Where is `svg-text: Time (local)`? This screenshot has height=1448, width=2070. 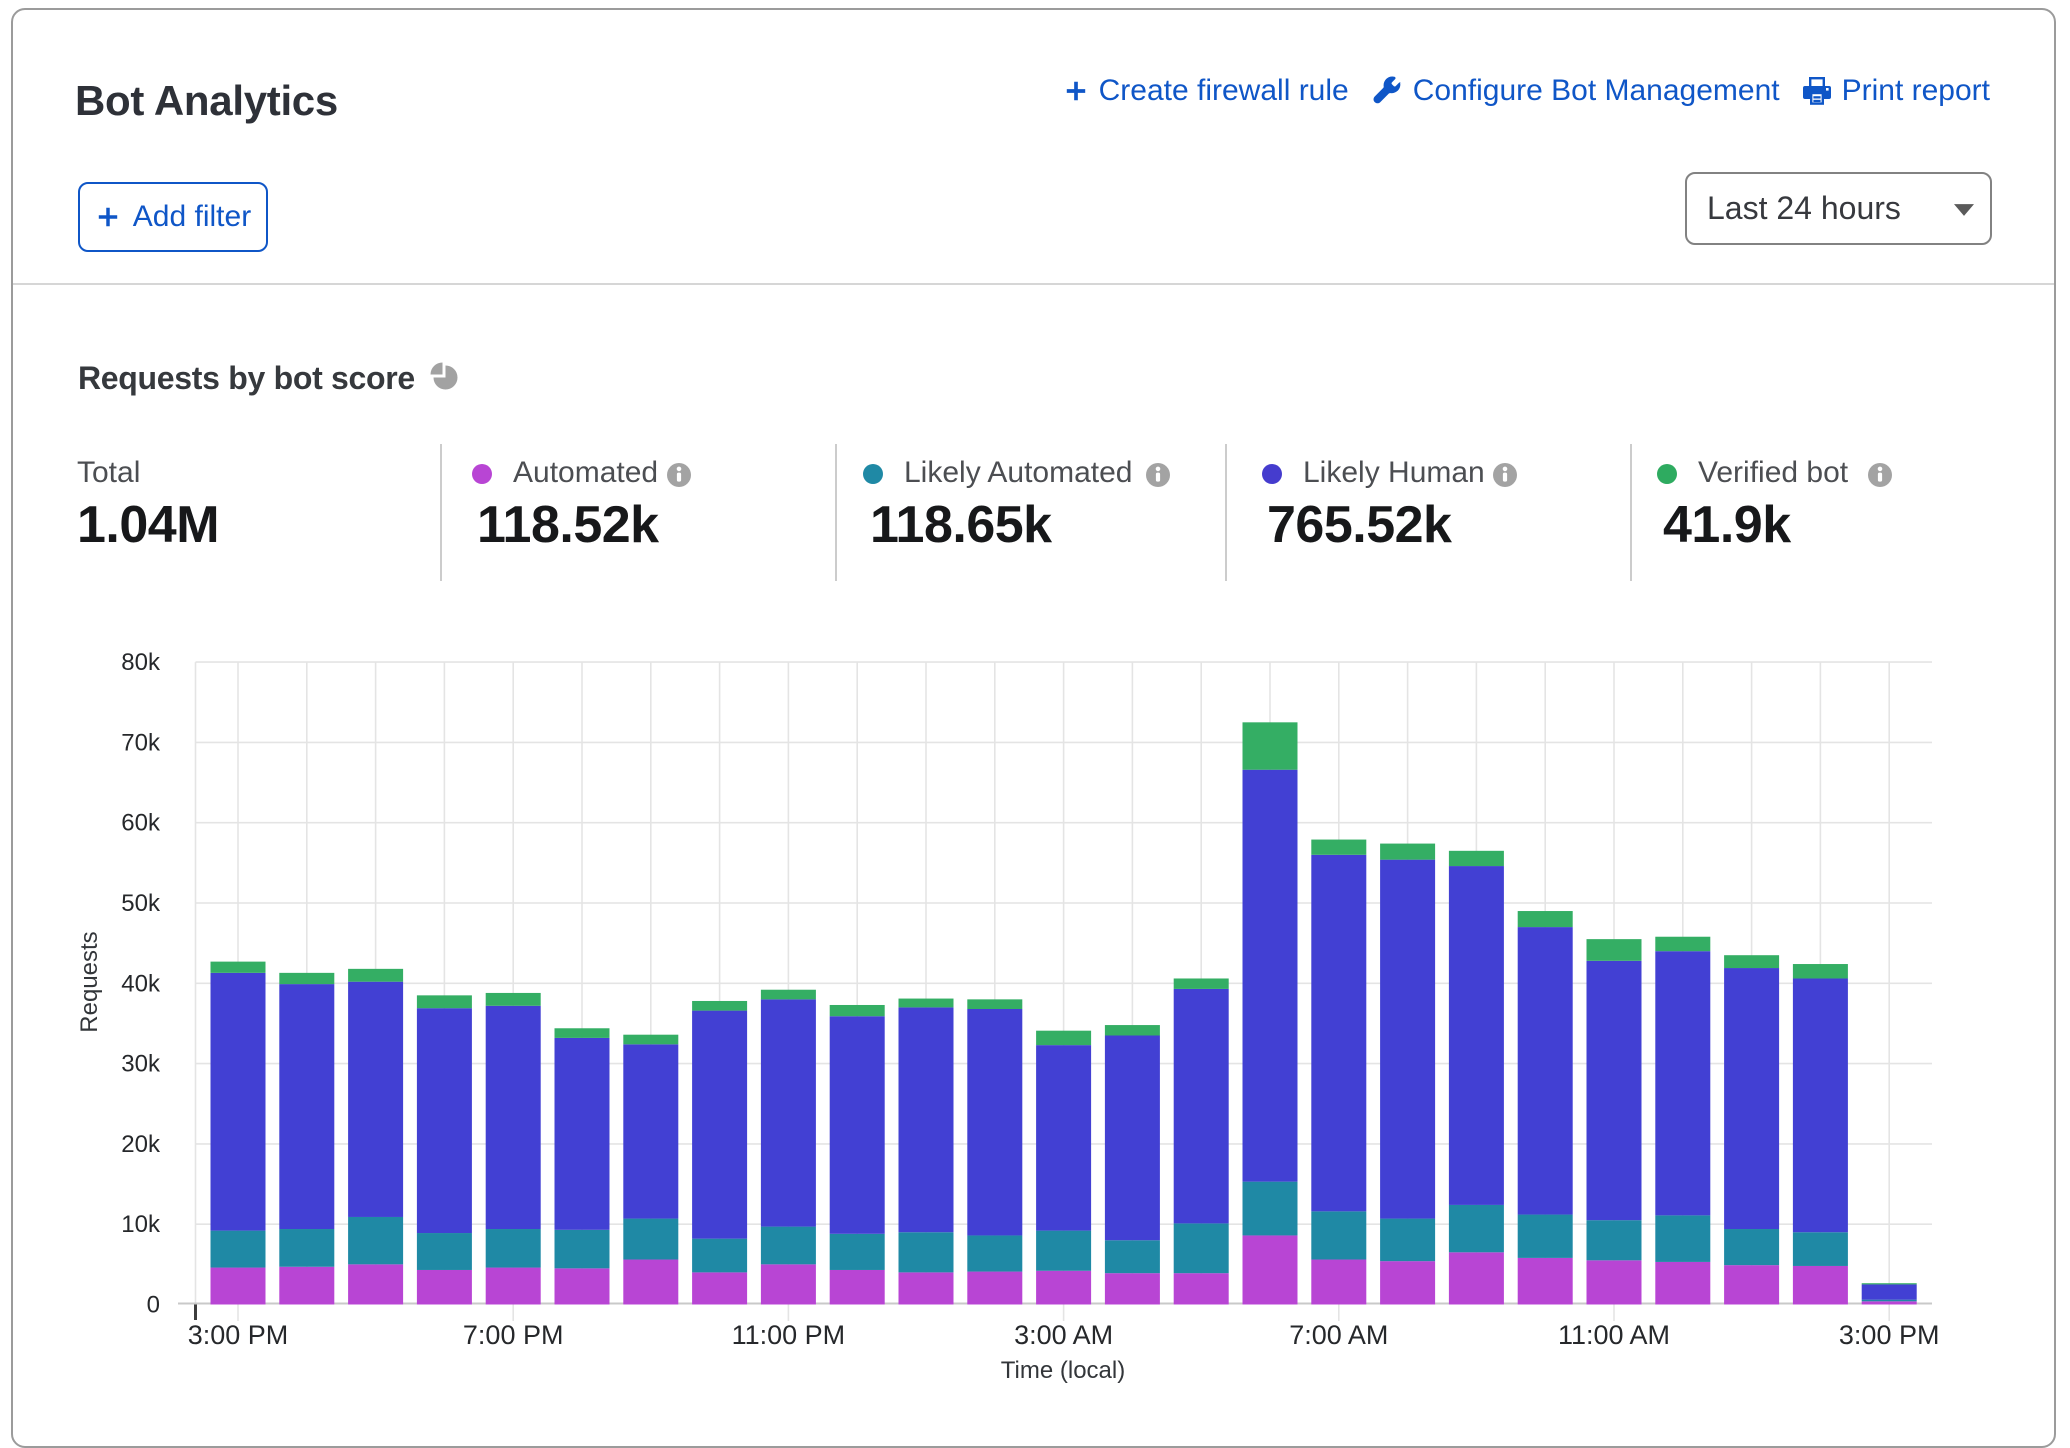 svg-text: Time (local) is located at coordinates (1063, 1370).